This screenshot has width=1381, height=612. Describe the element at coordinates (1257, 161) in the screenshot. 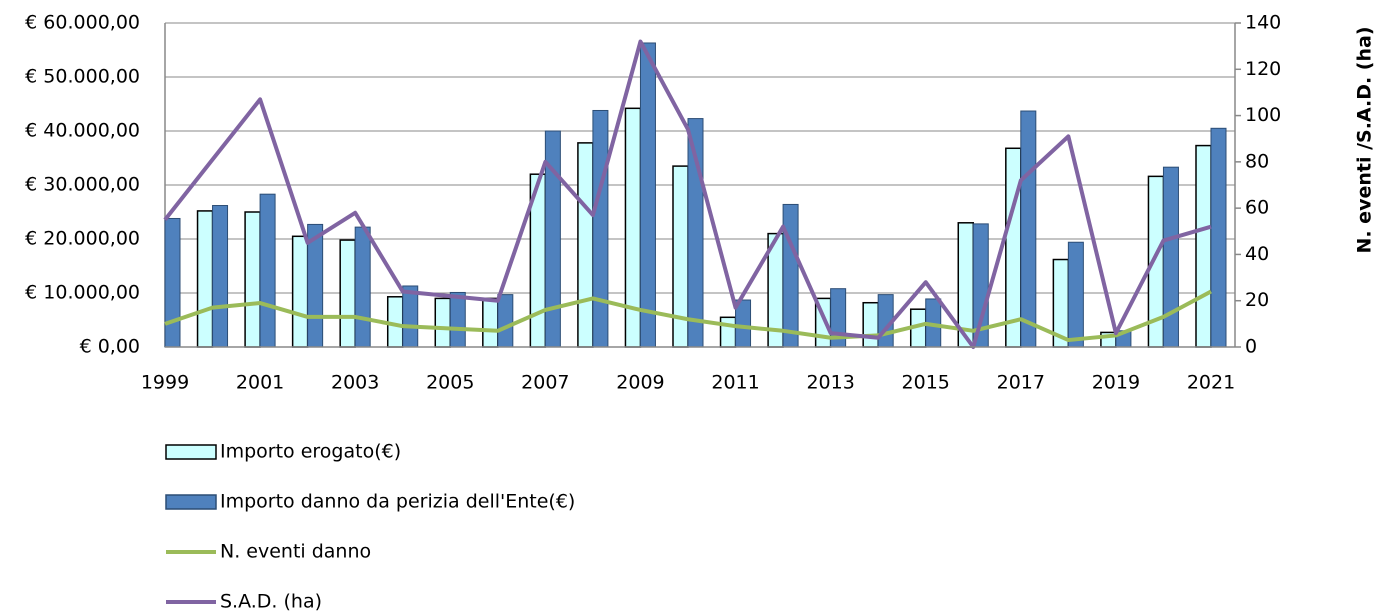

I see `y2-tick-label: 80` at that location.